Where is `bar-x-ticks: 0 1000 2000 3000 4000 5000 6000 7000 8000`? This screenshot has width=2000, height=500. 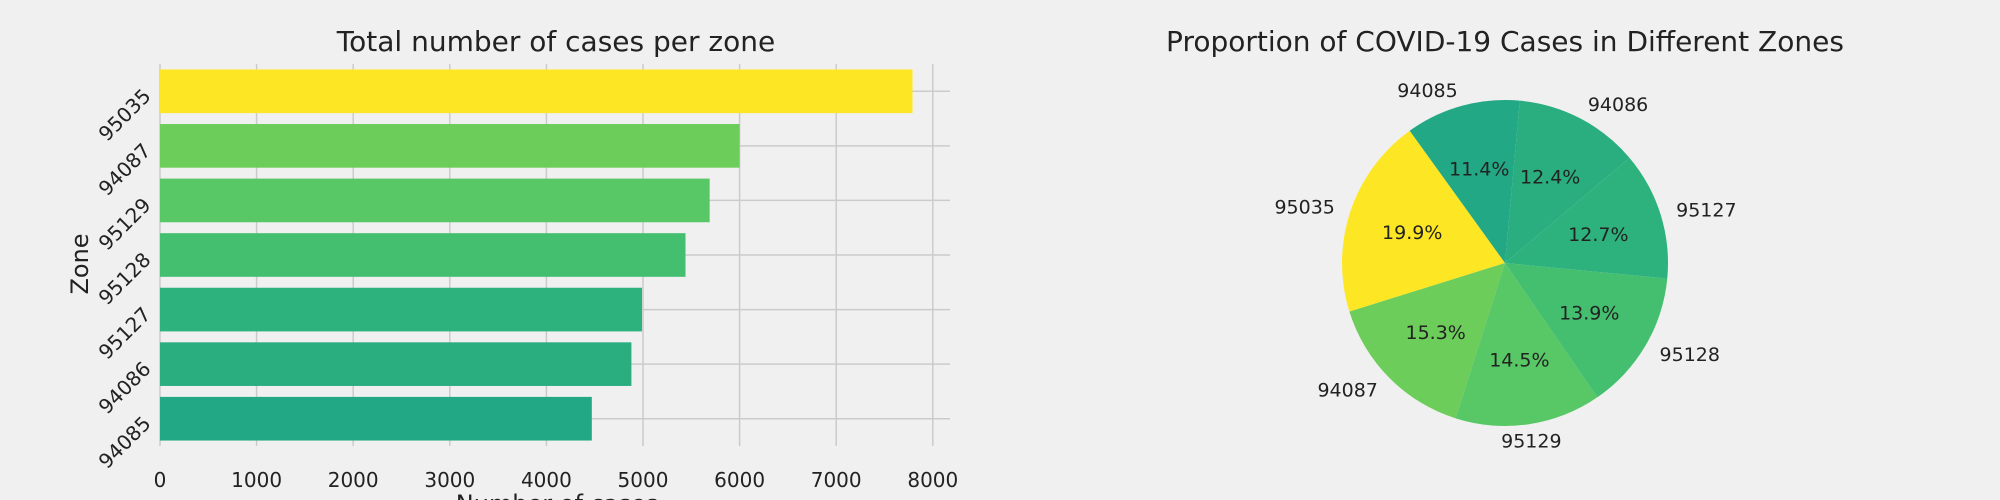 bar-x-ticks: 0 1000 2000 3000 4000 5000 6000 7000 8000 is located at coordinates (556, 480).